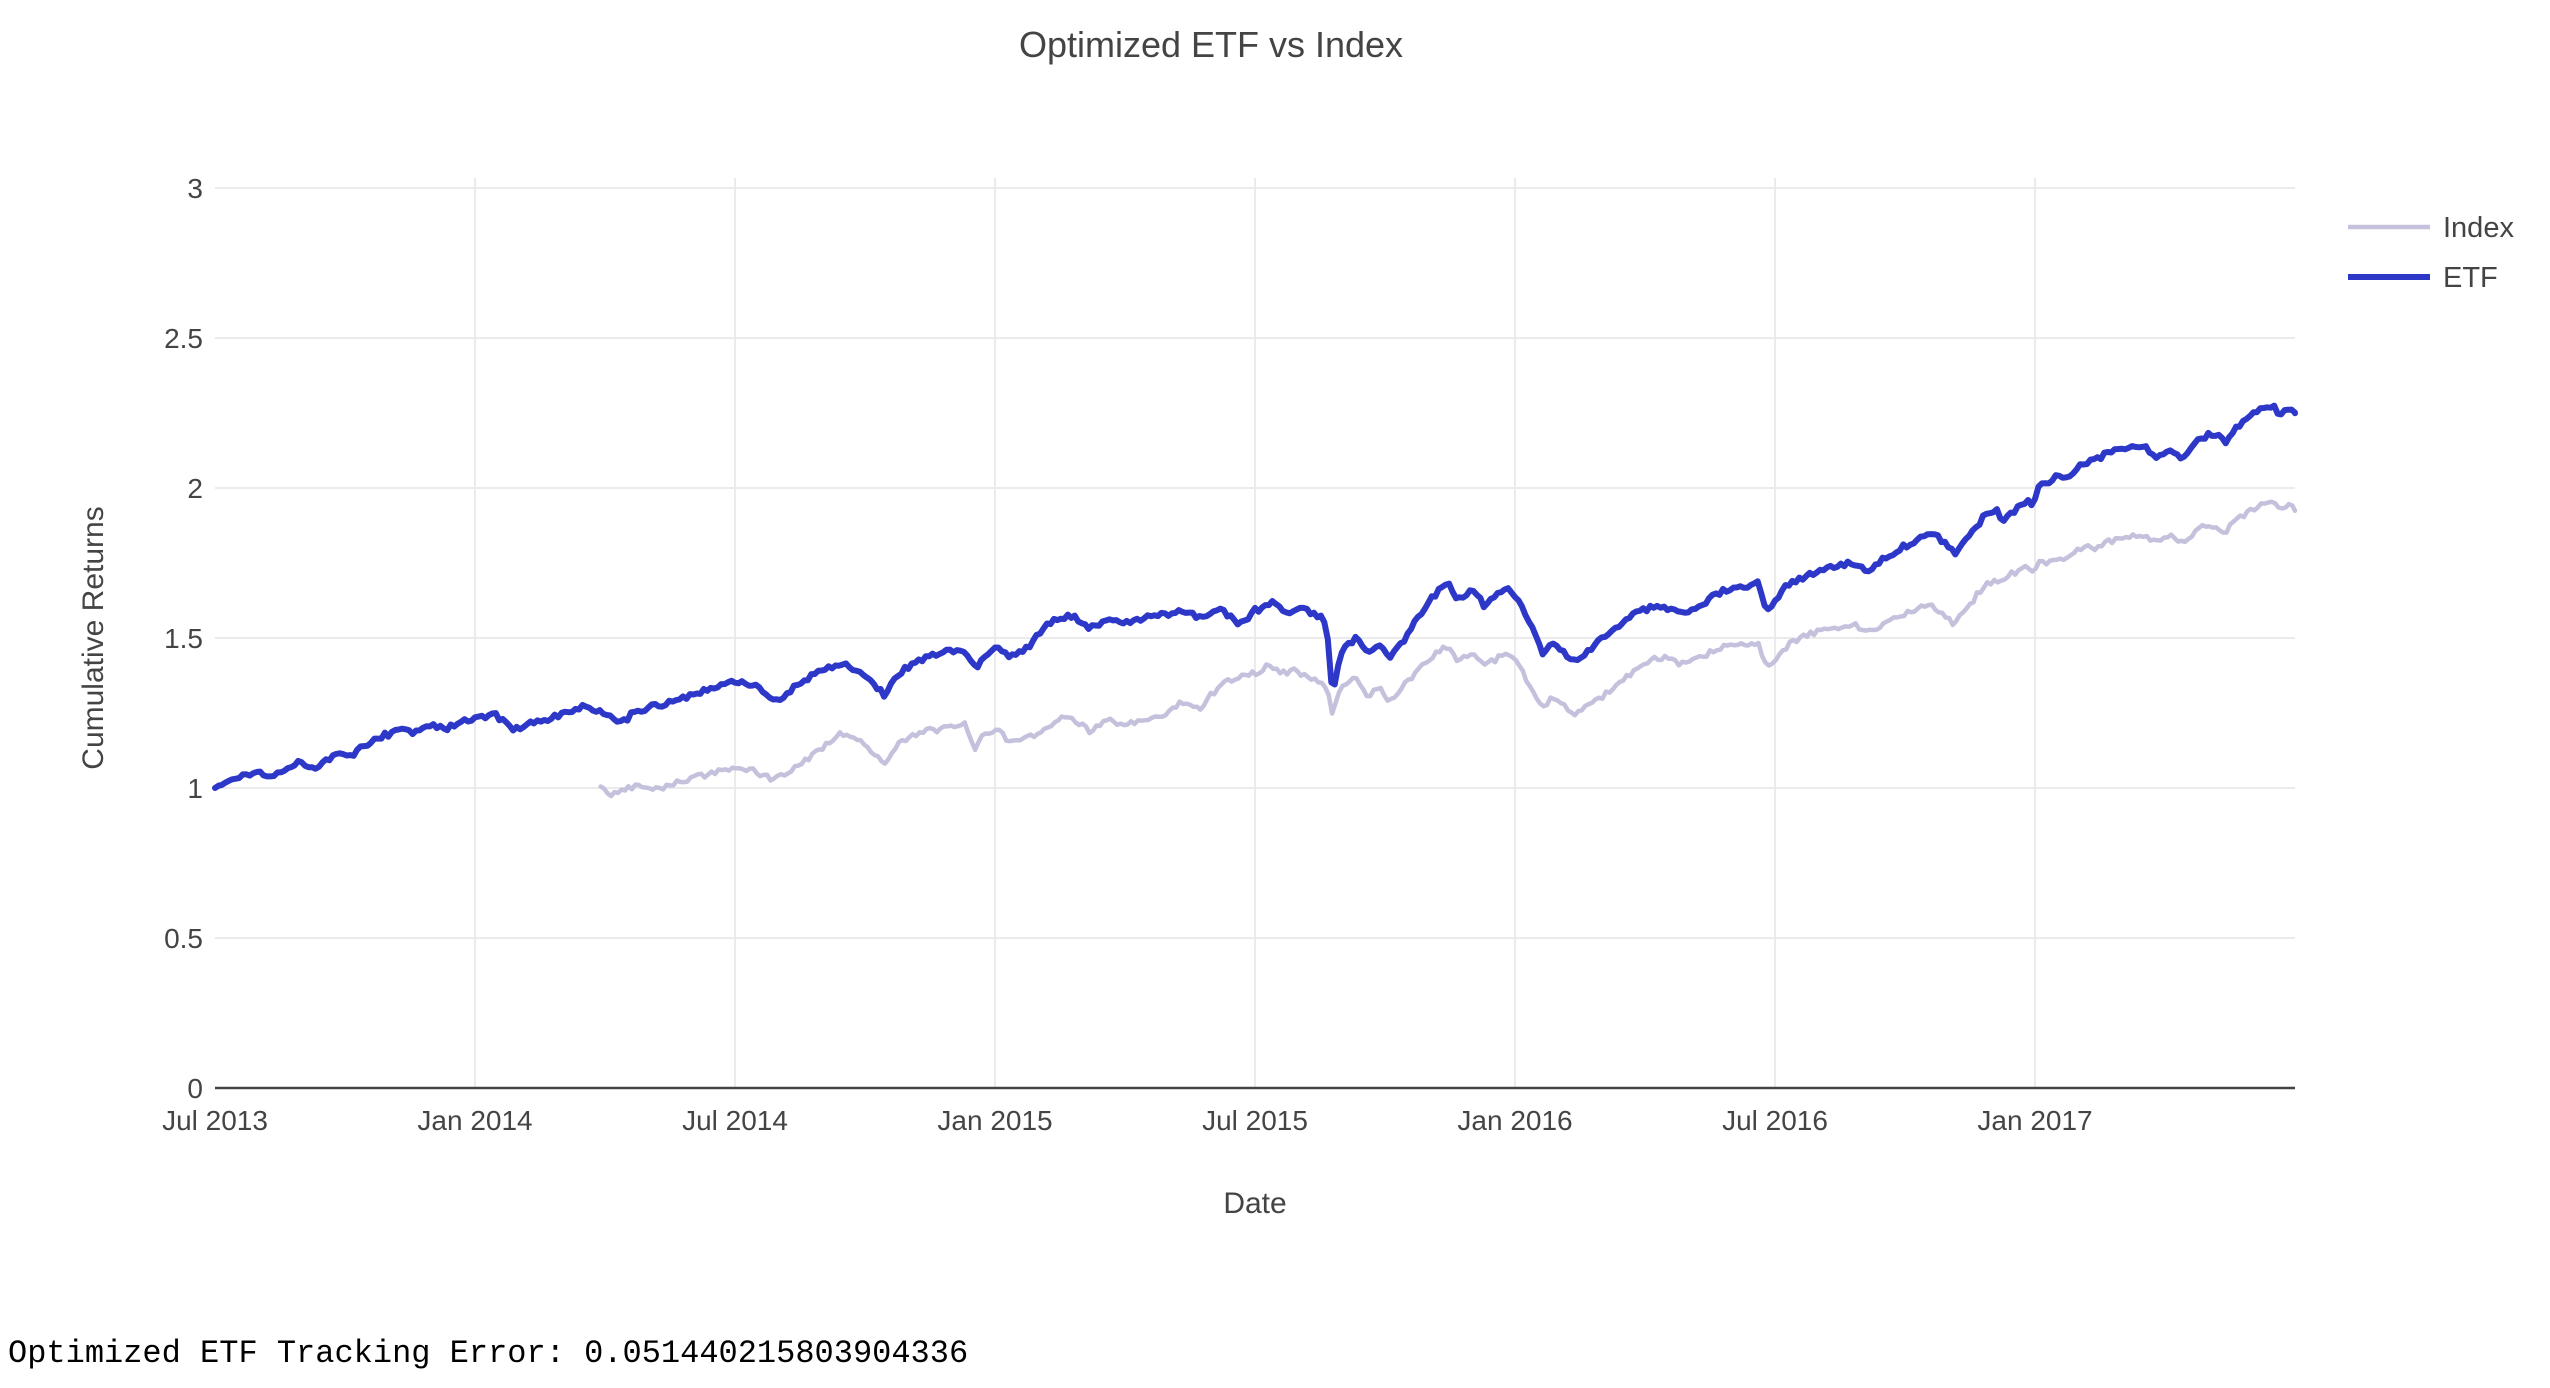 Image resolution: width=2550 pixels, height=1388 pixels. I want to click on y-tick-label: 2, so click(195, 488).